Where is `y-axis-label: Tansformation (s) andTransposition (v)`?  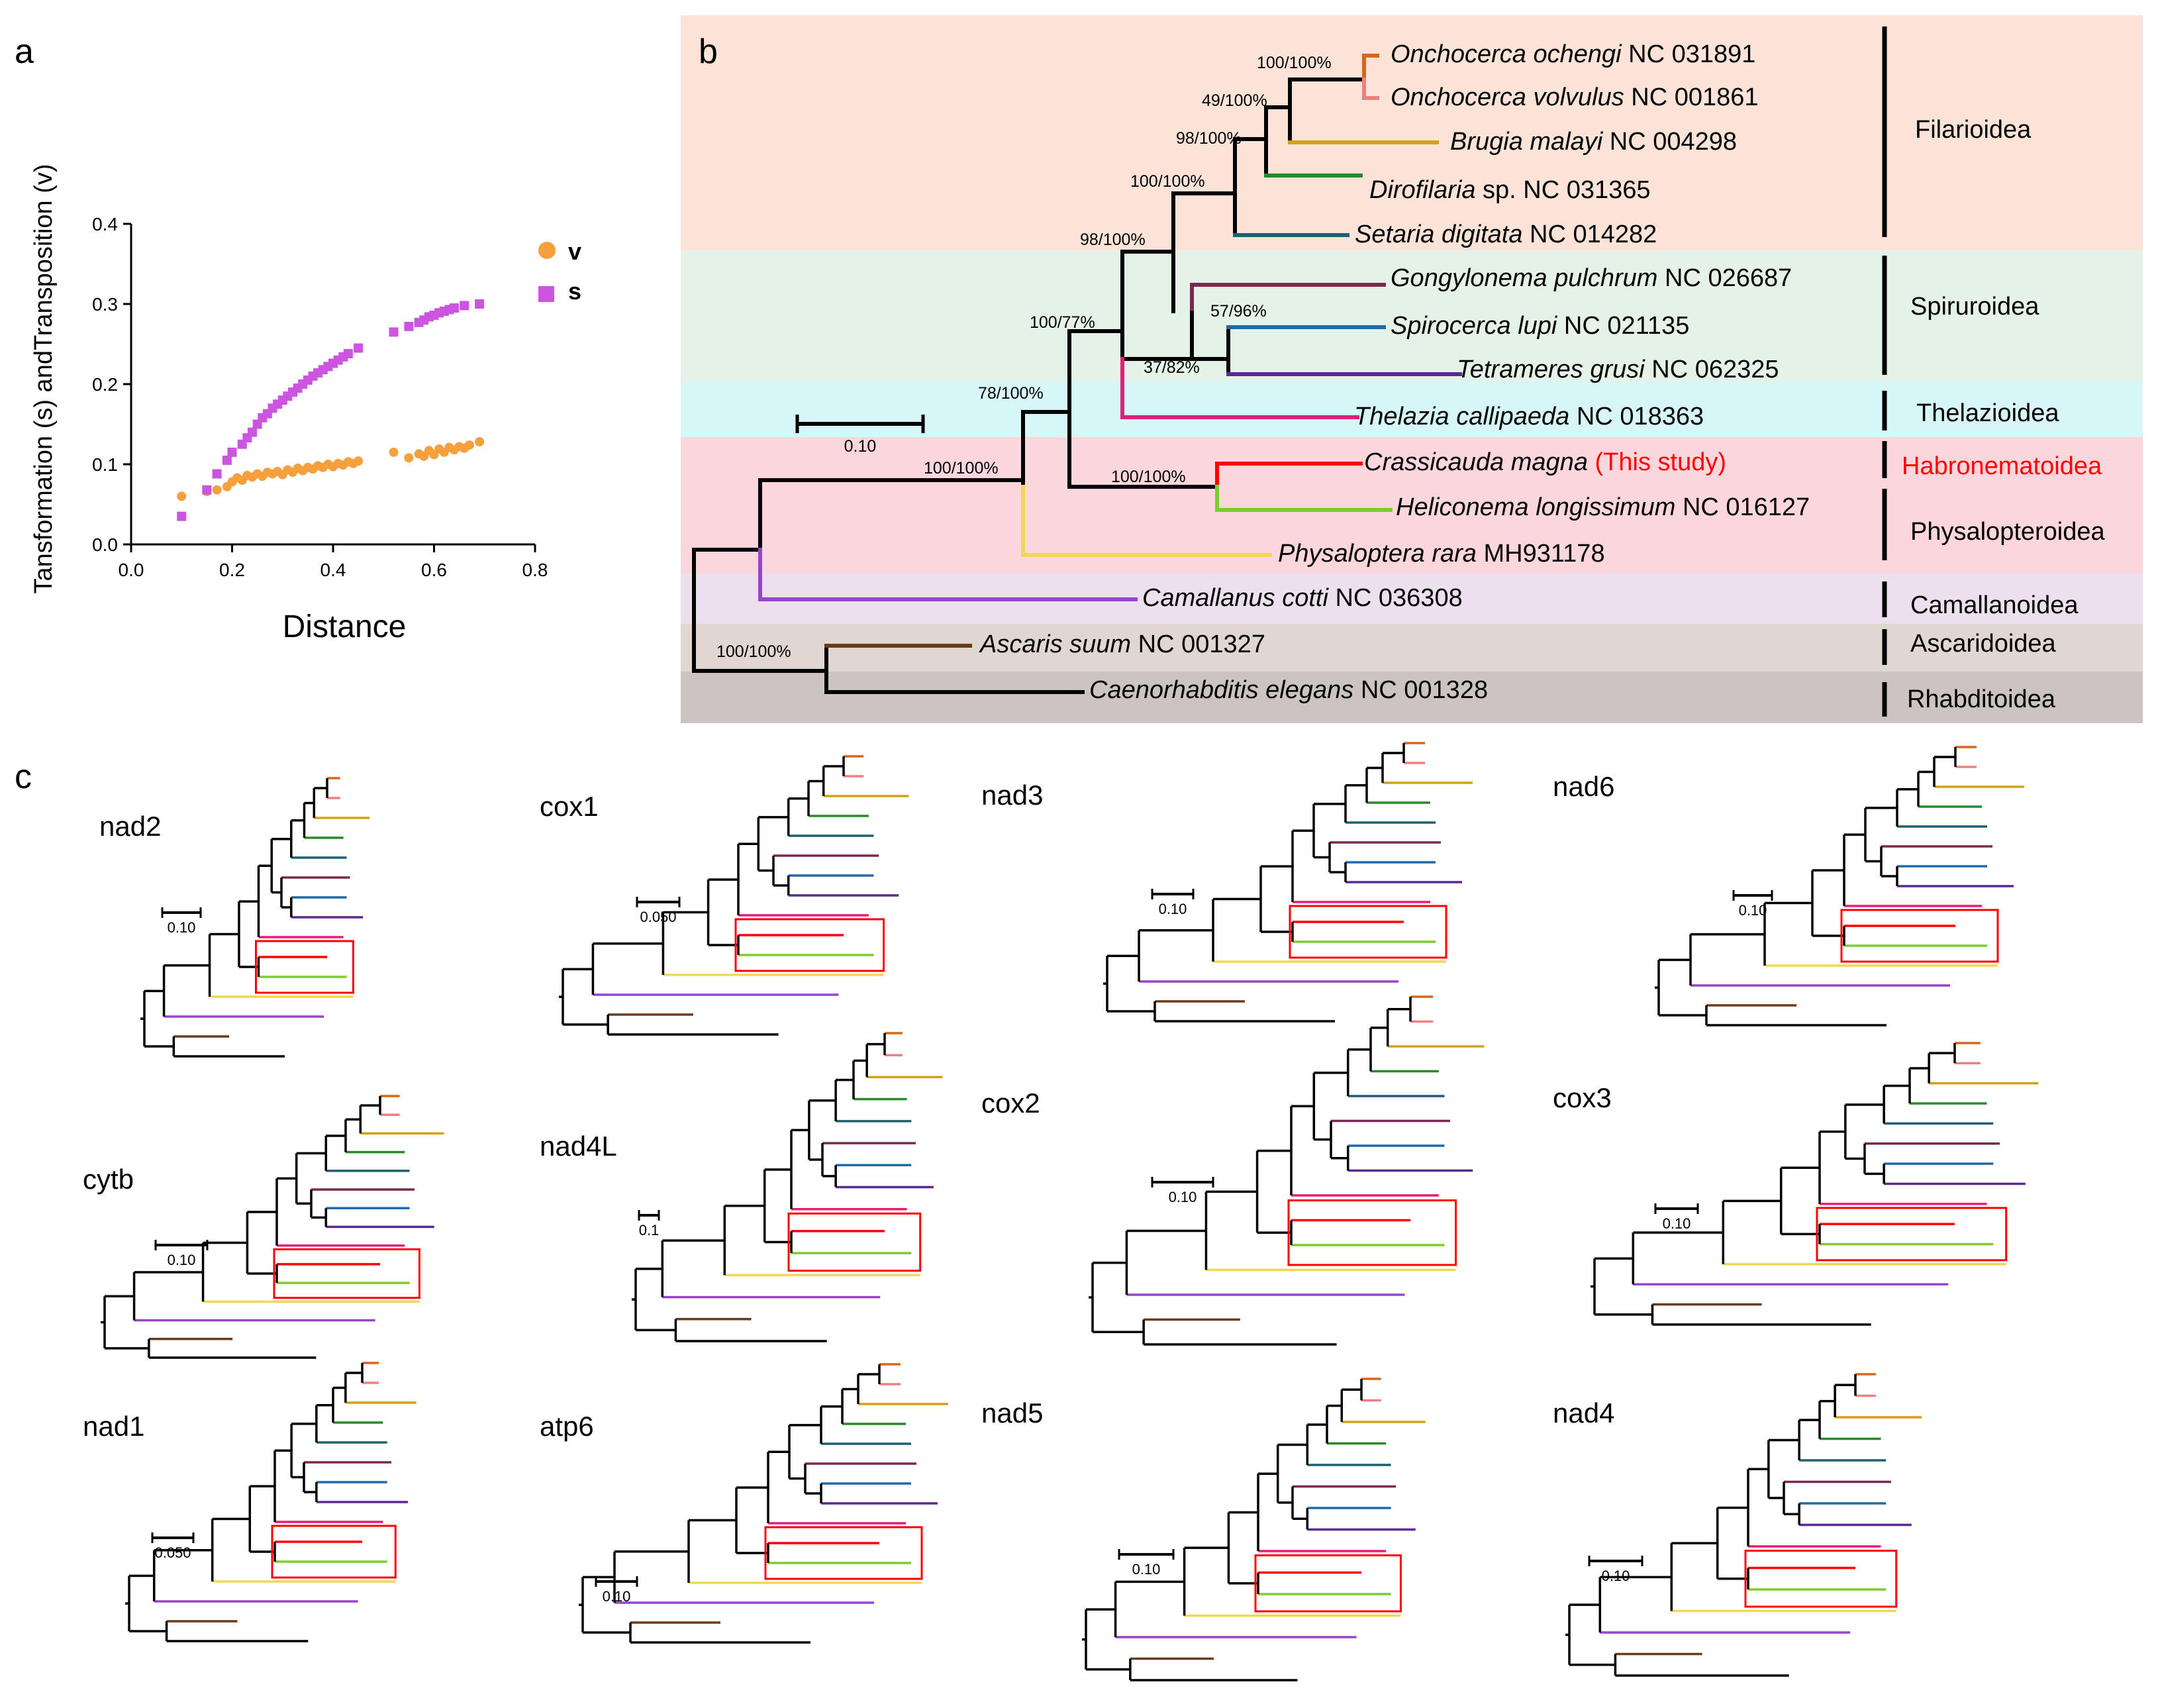
y-axis-label: Tansformation (s) andTransposition (v) is located at coordinates (44, 379).